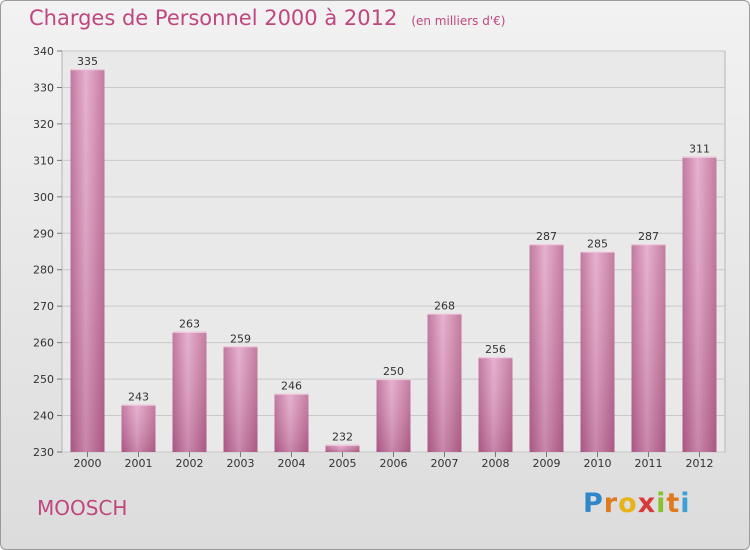 Image resolution: width=750 pixels, height=550 pixels. What do you see at coordinates (43, 452) in the screenshot?
I see `y-tick-label: 230` at bounding box center [43, 452].